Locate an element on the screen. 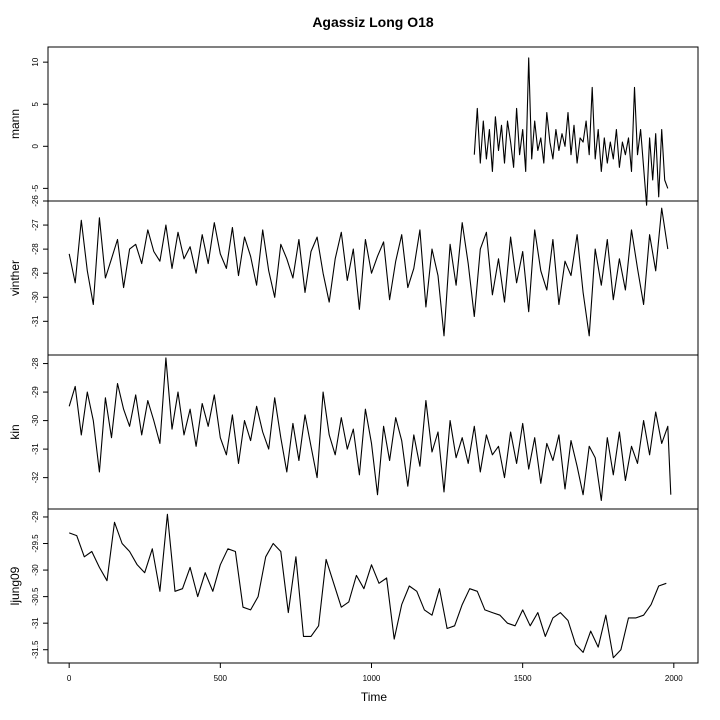 The width and height of the screenshot is (720, 720). y-tick-label: -30.5 is located at coordinates (35, 596).